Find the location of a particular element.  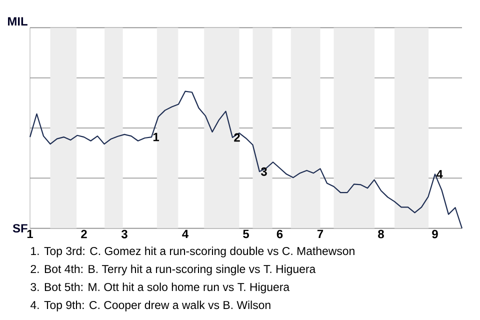

text: 1. Top 3rd: C. Gomez hit a run-scoring double vs C. Mathewson is located at coordinates (192, 252).